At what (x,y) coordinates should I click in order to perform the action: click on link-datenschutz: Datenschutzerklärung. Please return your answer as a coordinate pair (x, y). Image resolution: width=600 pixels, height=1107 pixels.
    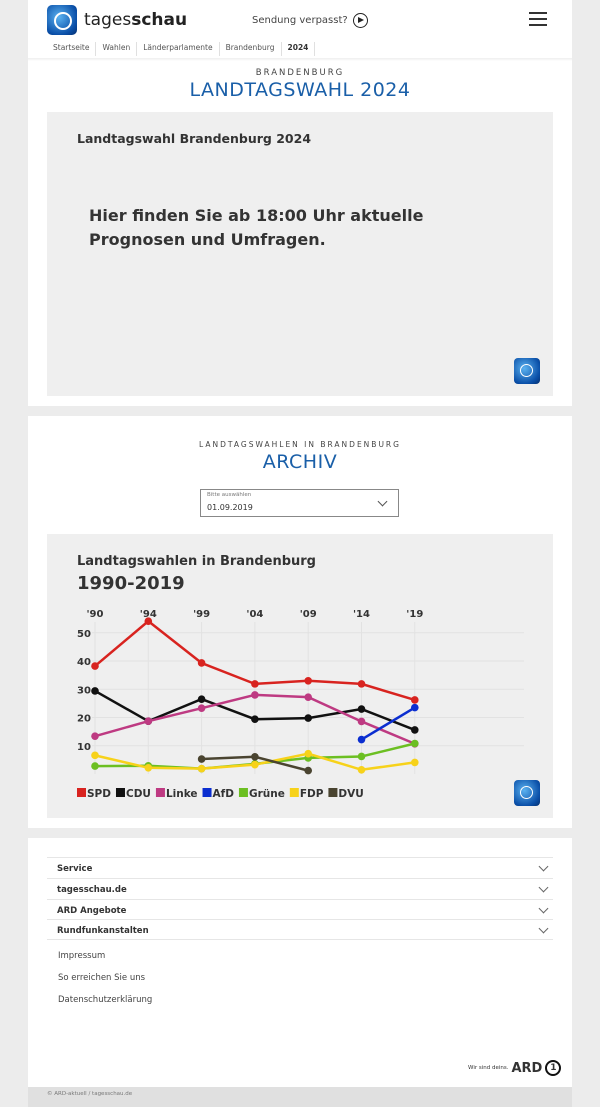
    Looking at the image, I should click on (105, 1000).